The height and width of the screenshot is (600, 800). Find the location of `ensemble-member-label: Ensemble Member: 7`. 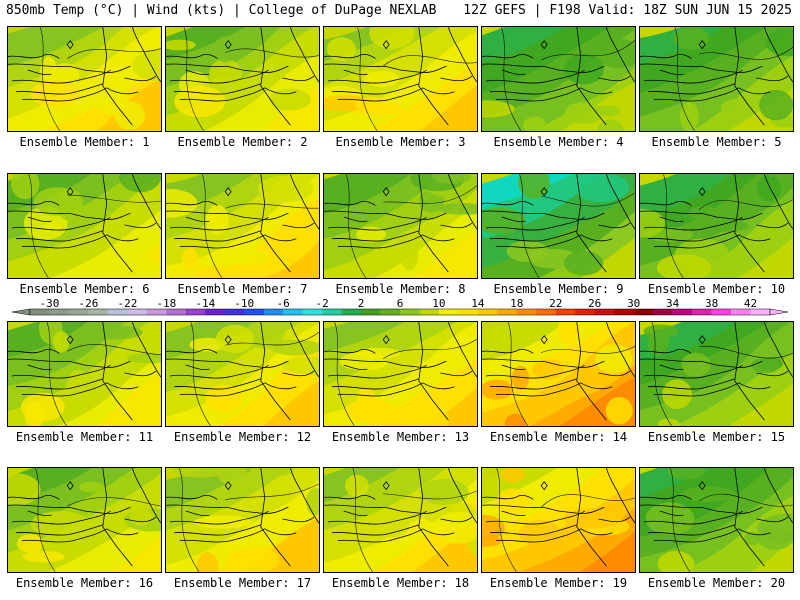

ensemble-member-label: Ensemble Member: 7 is located at coordinates (242, 289).